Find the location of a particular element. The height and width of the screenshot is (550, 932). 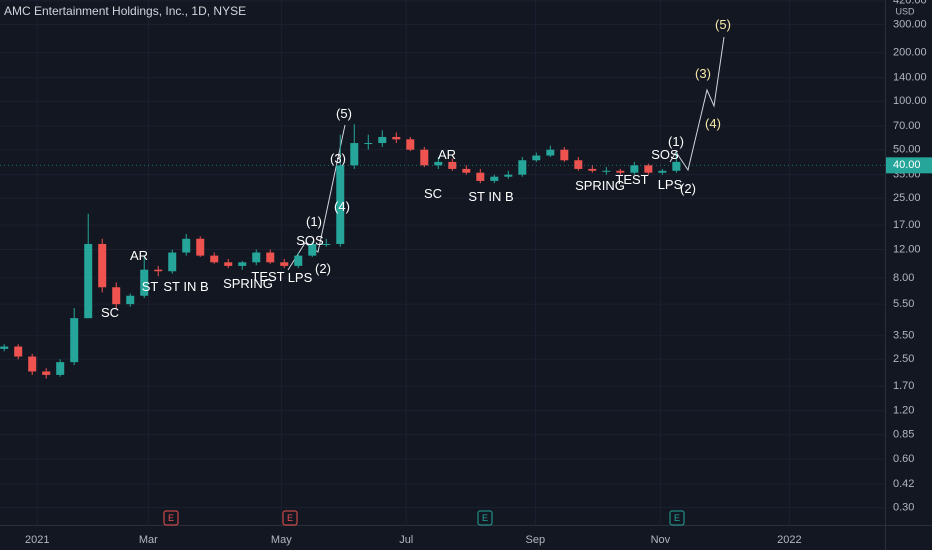

annotation: (4) is located at coordinates (342, 206).